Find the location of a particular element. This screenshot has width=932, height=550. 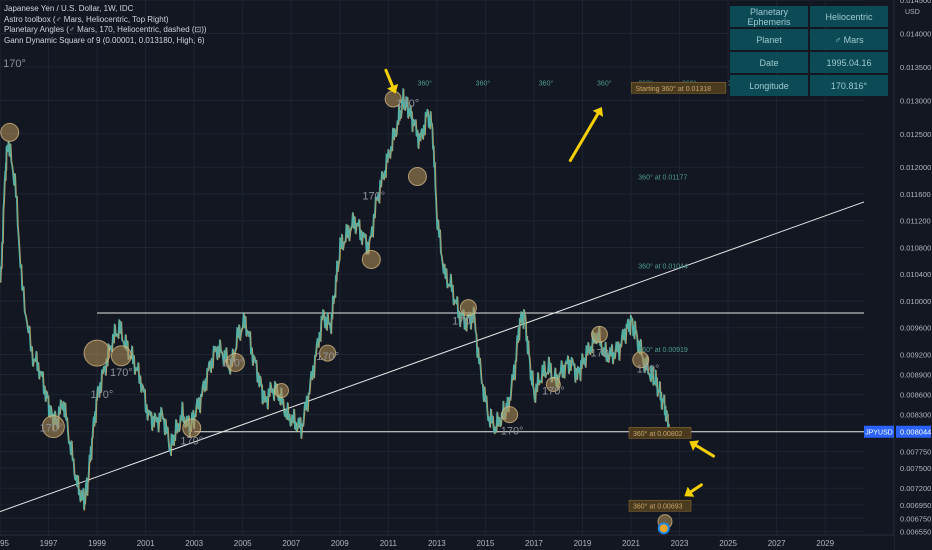

x-tick-label: 2005 is located at coordinates (243, 543).